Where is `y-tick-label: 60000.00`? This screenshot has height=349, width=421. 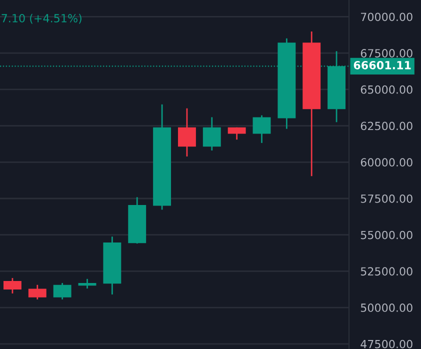
y-tick-label: 60000.00 is located at coordinates (386, 162).